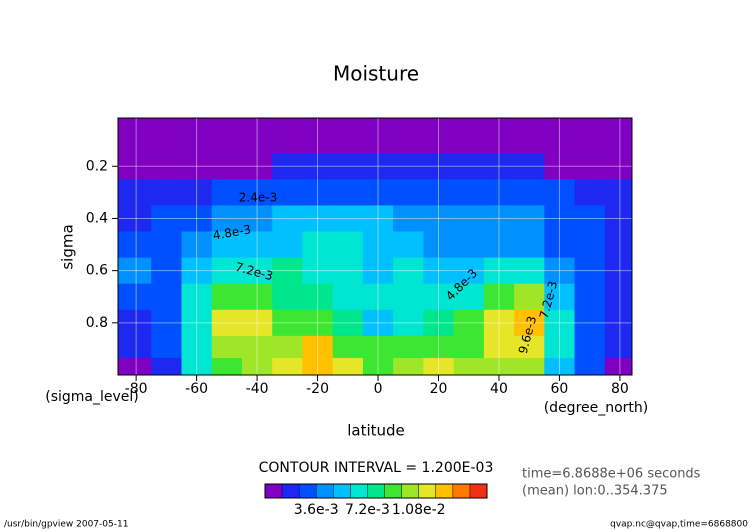 The height and width of the screenshot is (532, 752). I want to click on y-axis-units: (sigma_level), so click(92, 397).